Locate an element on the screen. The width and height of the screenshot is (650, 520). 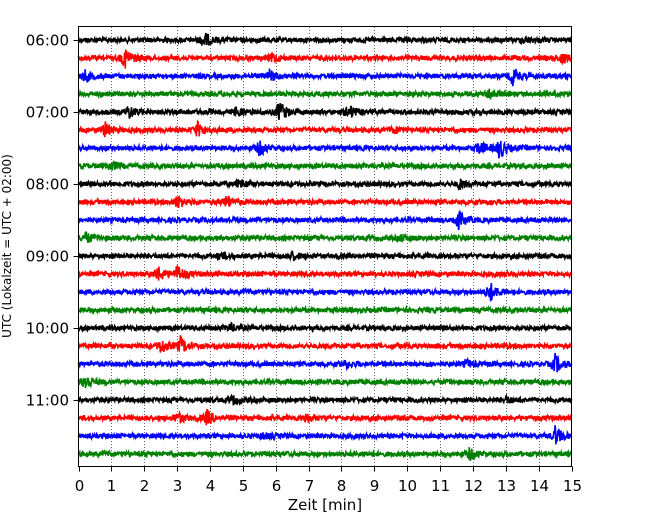
x-tick-label-3: 3 is located at coordinates (178, 486).